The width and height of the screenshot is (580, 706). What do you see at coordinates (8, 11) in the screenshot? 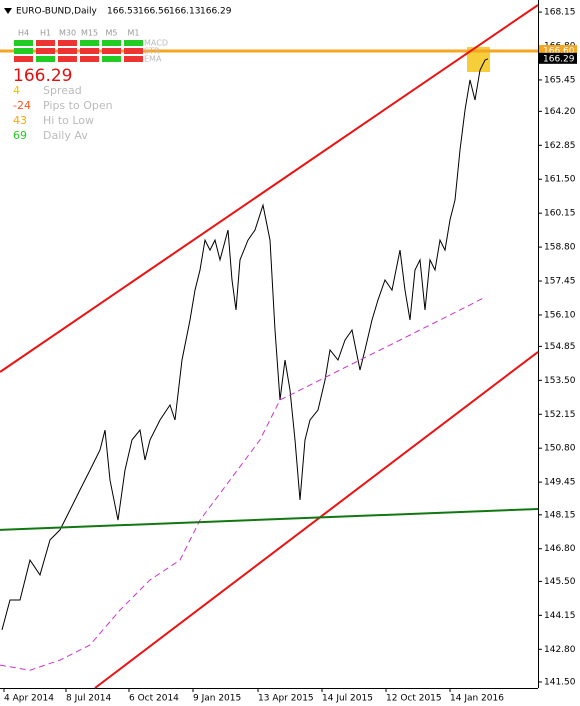
I see `menu-arrow` at bounding box center [8, 11].